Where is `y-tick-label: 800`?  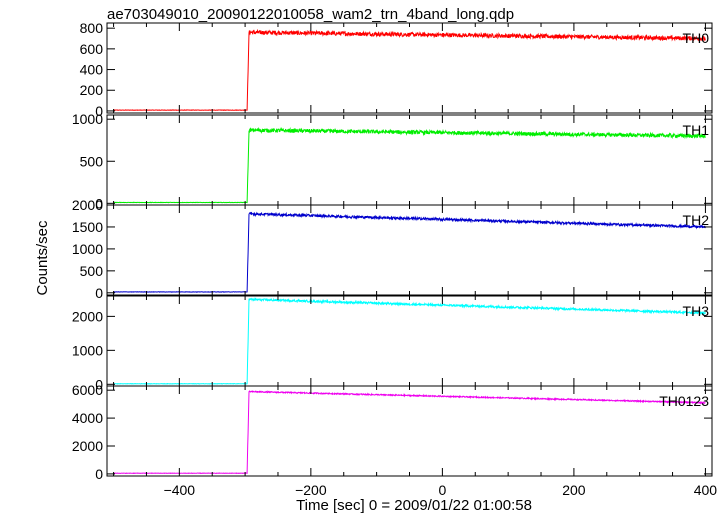 y-tick-label: 800 is located at coordinates (92, 28).